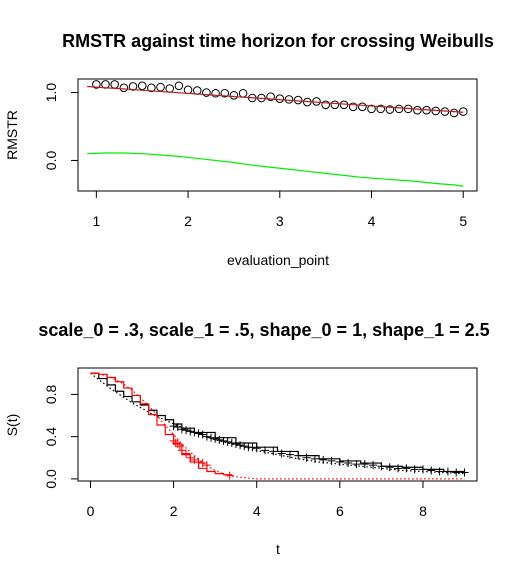  Describe the element at coordinates (12, 135) in the screenshot. I see `y-axis-label: RMSTR` at that location.